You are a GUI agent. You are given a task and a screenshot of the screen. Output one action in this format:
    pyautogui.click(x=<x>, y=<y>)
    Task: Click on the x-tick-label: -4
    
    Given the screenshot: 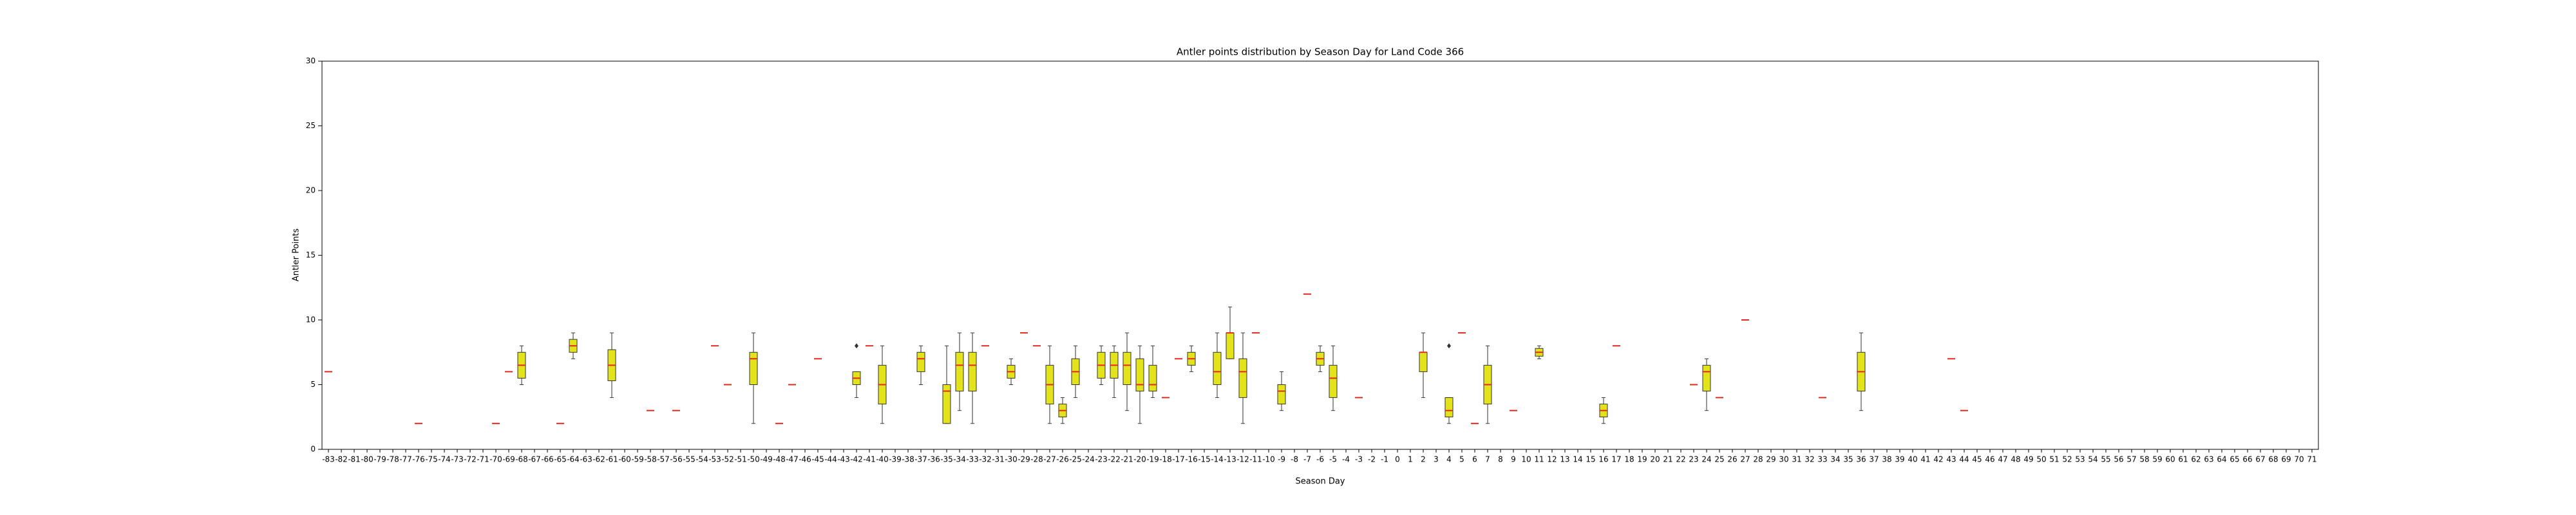 What is the action you would take?
    pyautogui.click(x=1346, y=459)
    